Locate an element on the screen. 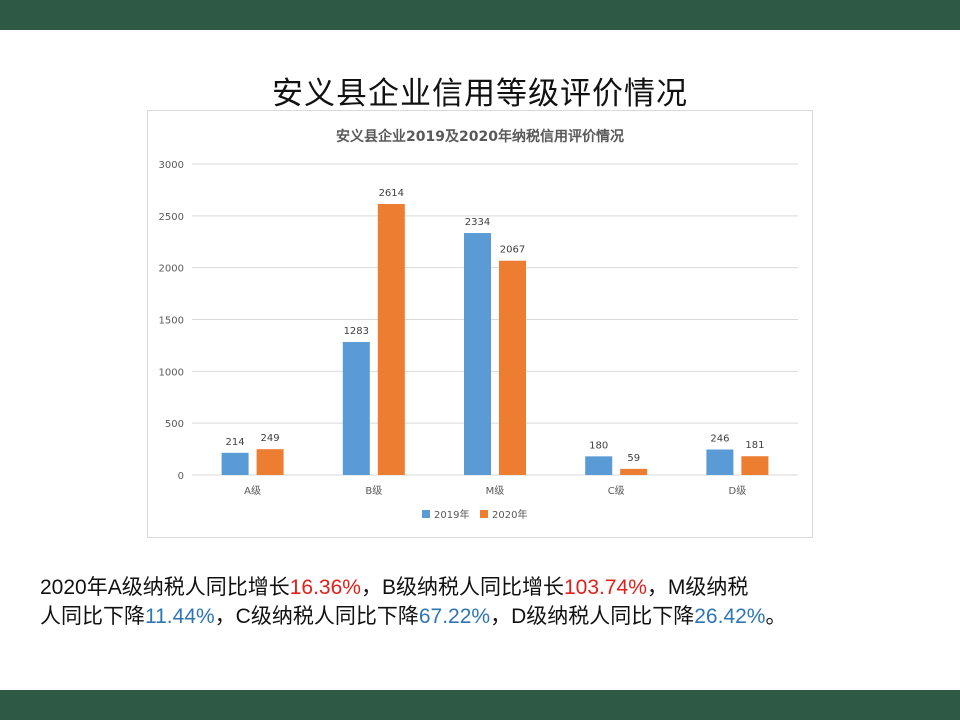  c-decline-rate: 67.22% is located at coordinates (454, 616).